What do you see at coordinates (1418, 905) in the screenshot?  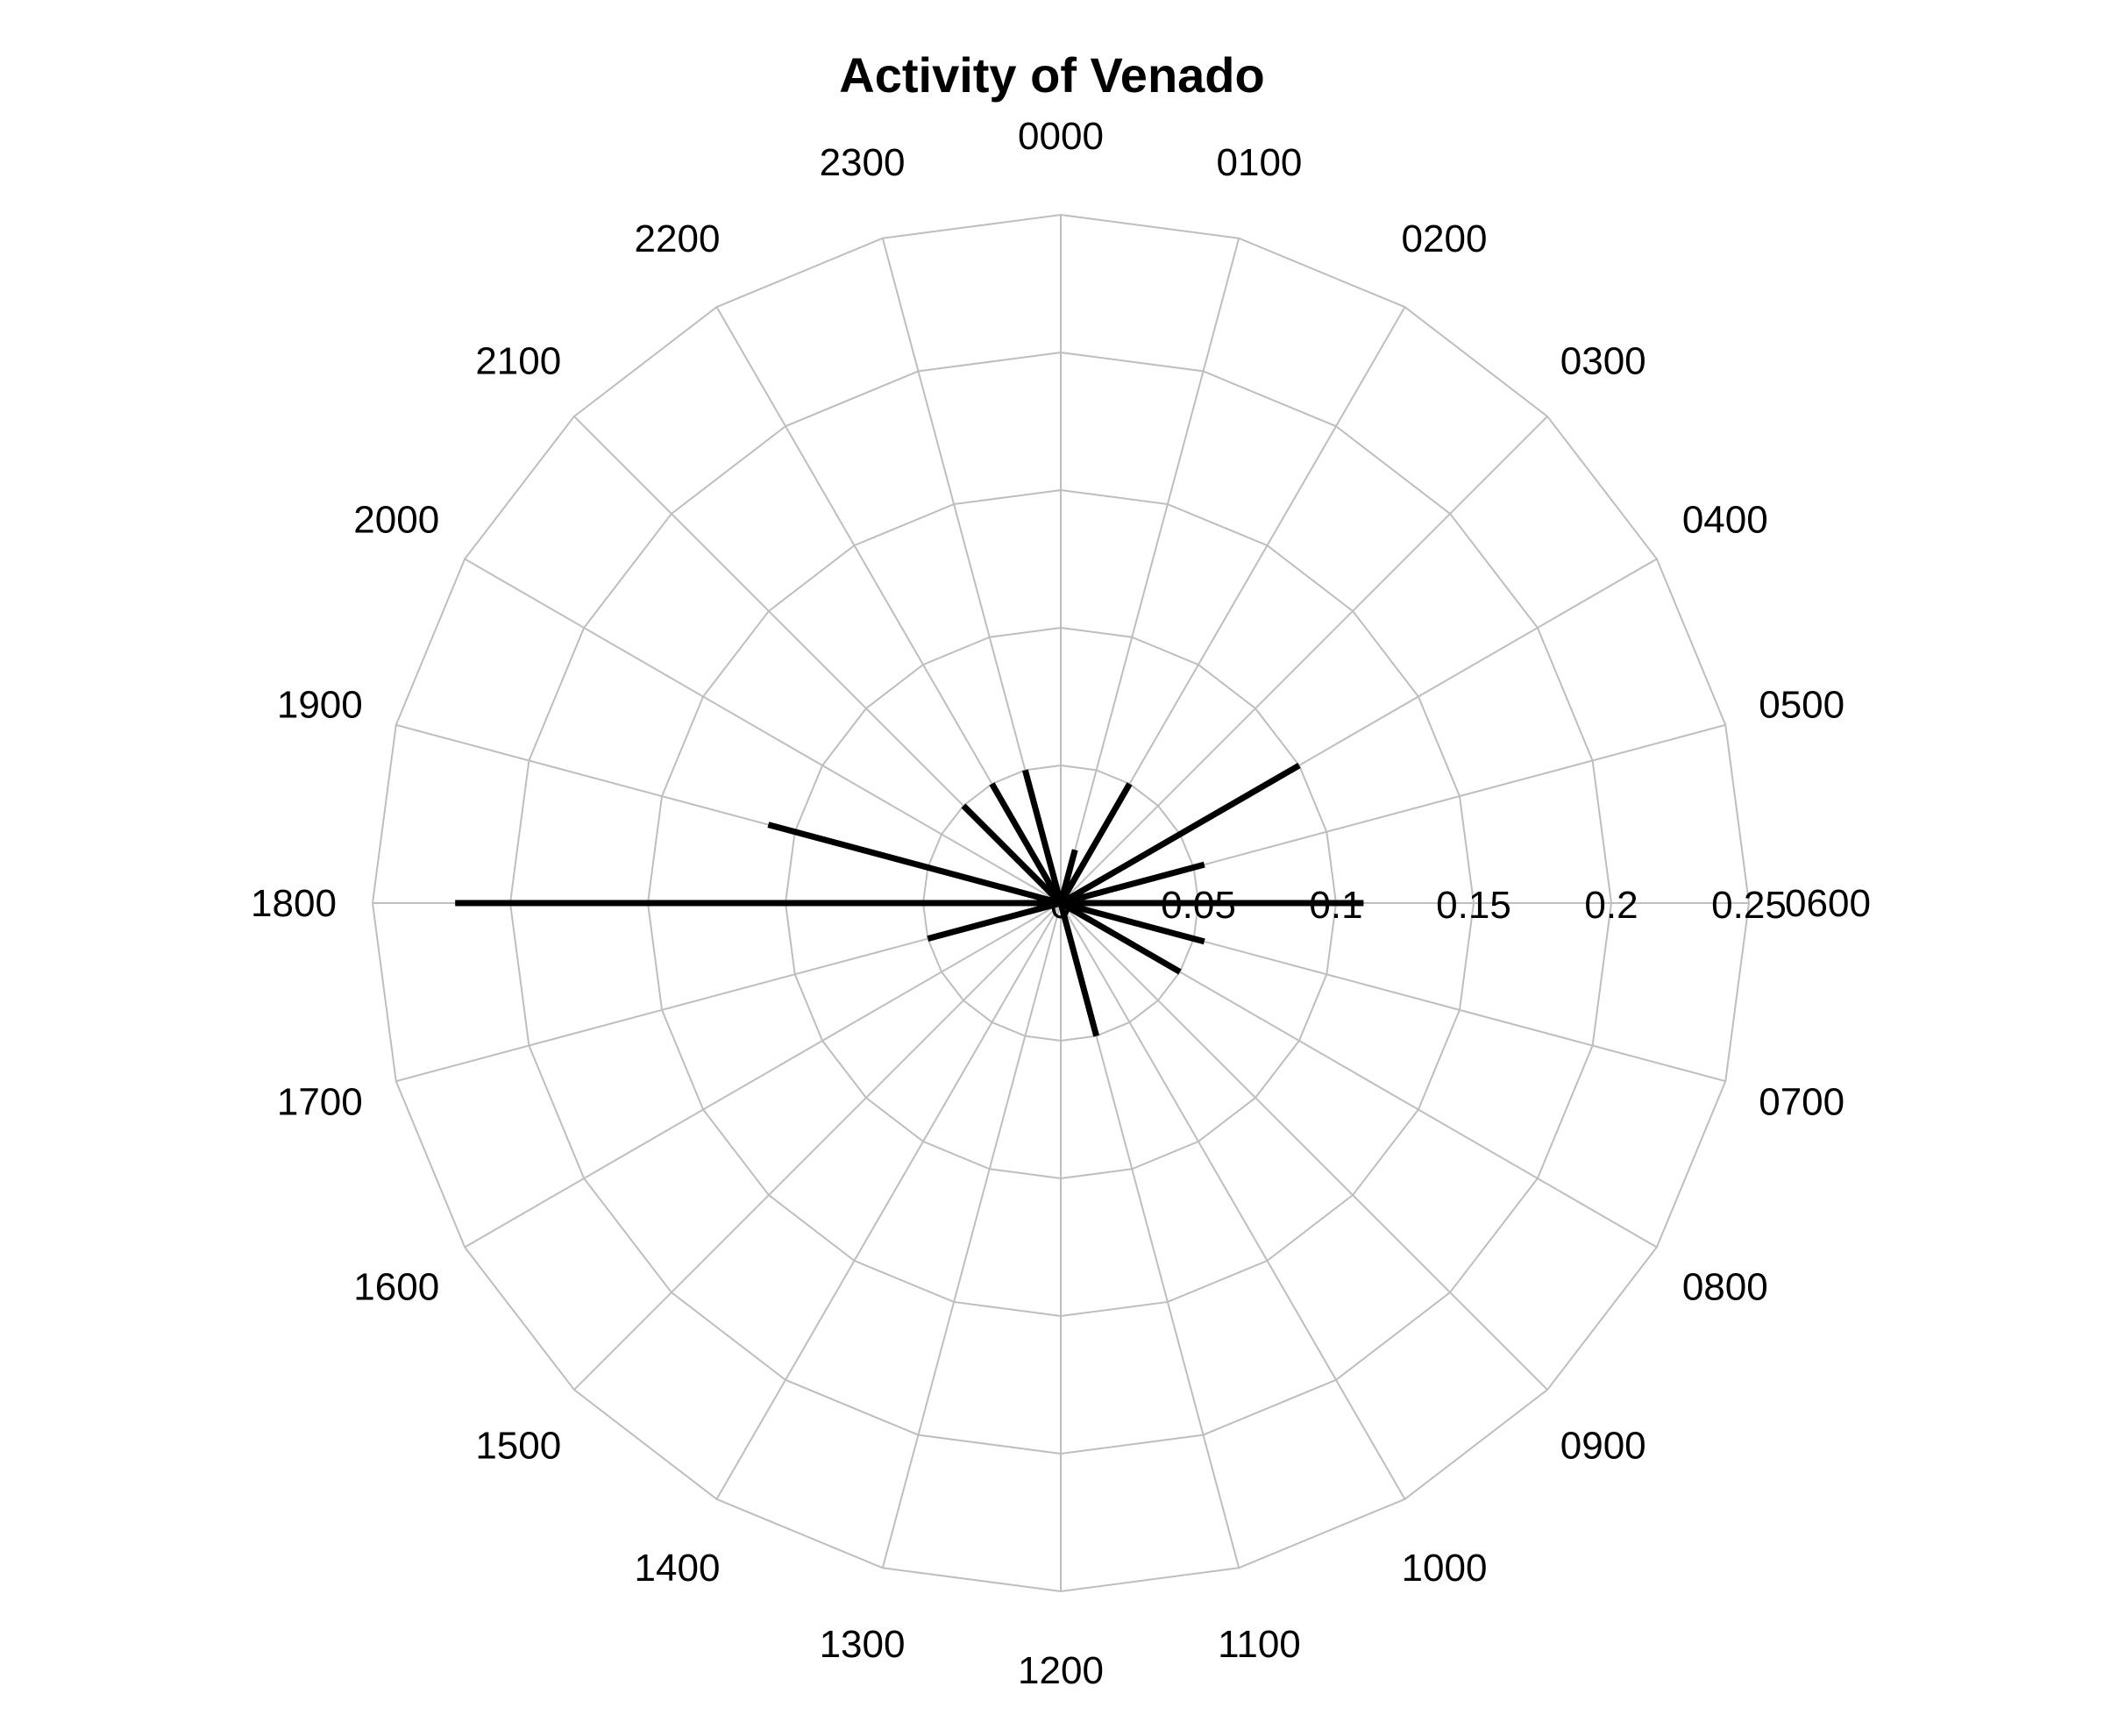 I see `radial-tick-labels: 0 0.05 0.1 0.15 0.2 0.25` at bounding box center [1418, 905].